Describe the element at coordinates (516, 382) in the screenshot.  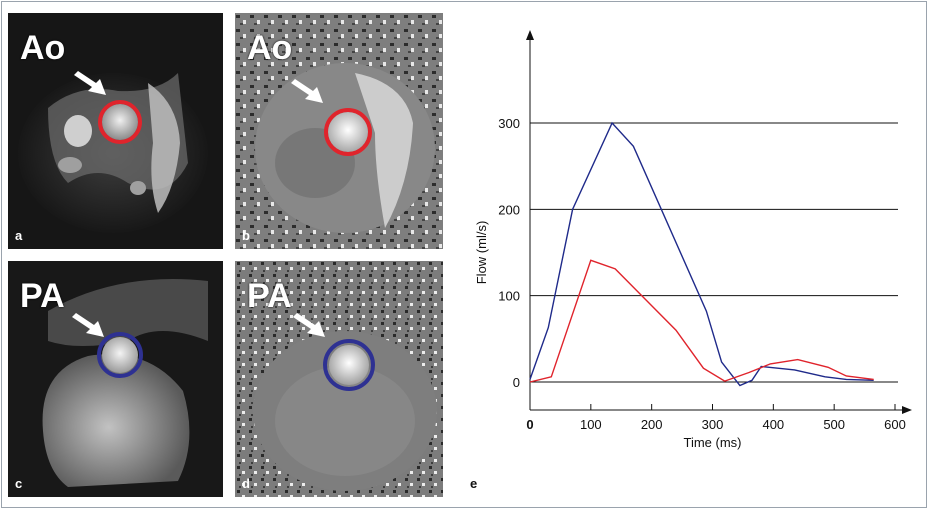
I see `y-tick-label: 0` at that location.